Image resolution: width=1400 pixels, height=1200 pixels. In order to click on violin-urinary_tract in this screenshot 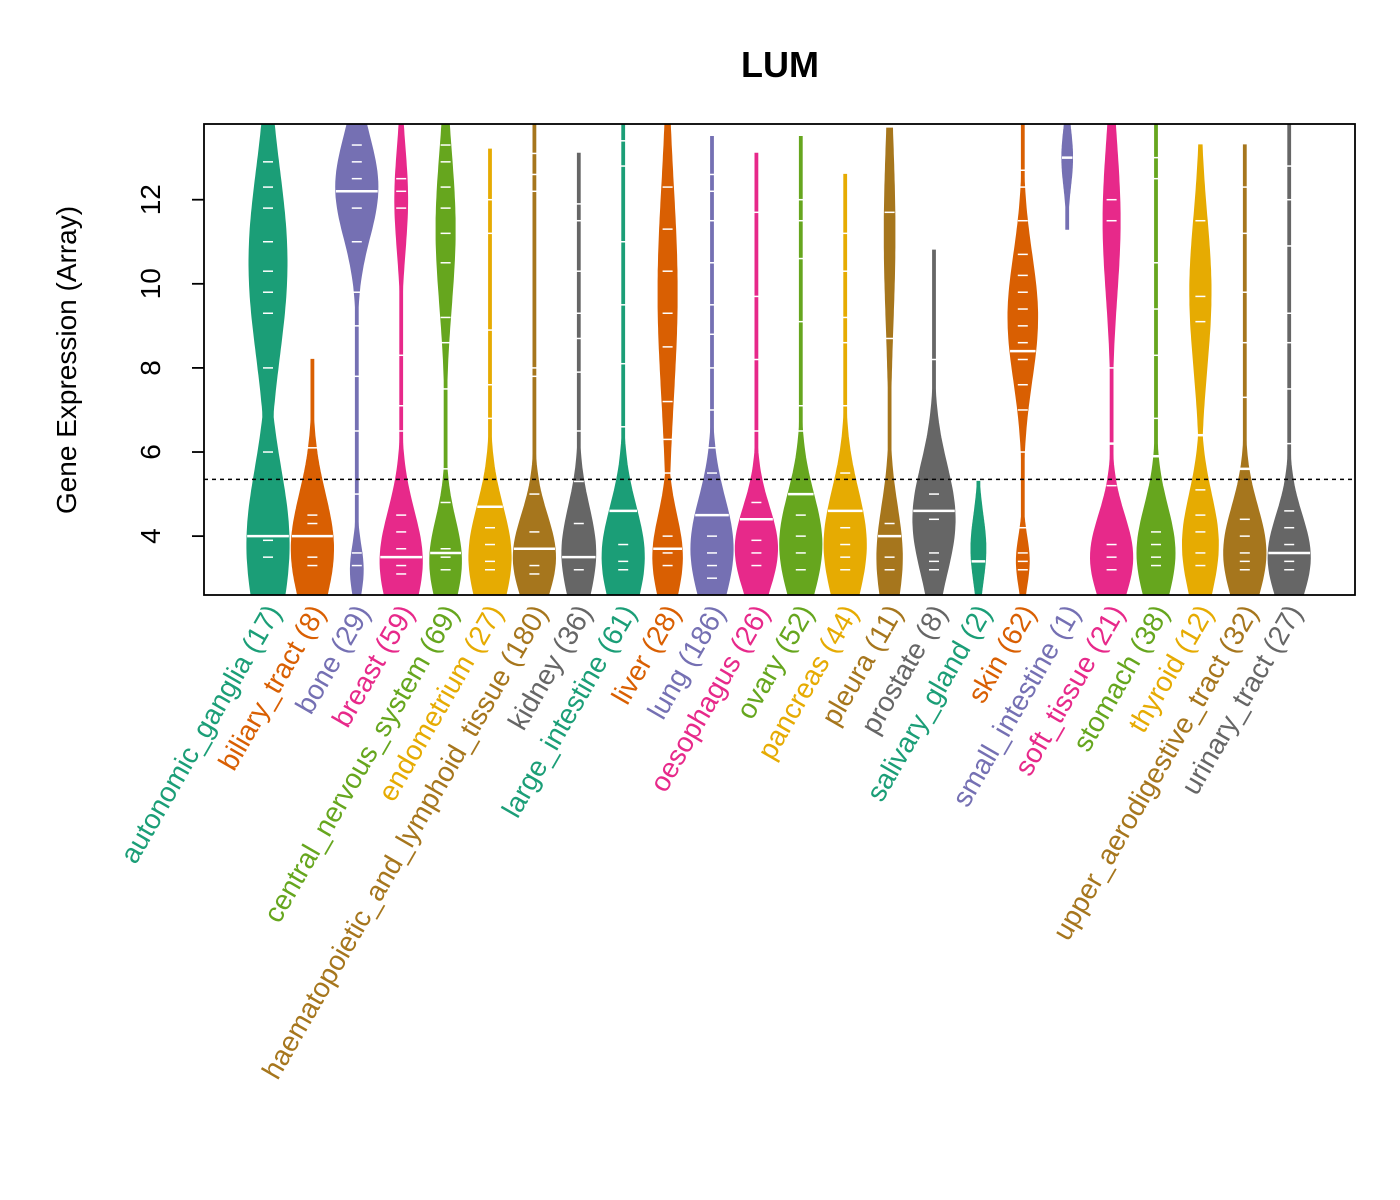, I will do `click(1289, 359)`.